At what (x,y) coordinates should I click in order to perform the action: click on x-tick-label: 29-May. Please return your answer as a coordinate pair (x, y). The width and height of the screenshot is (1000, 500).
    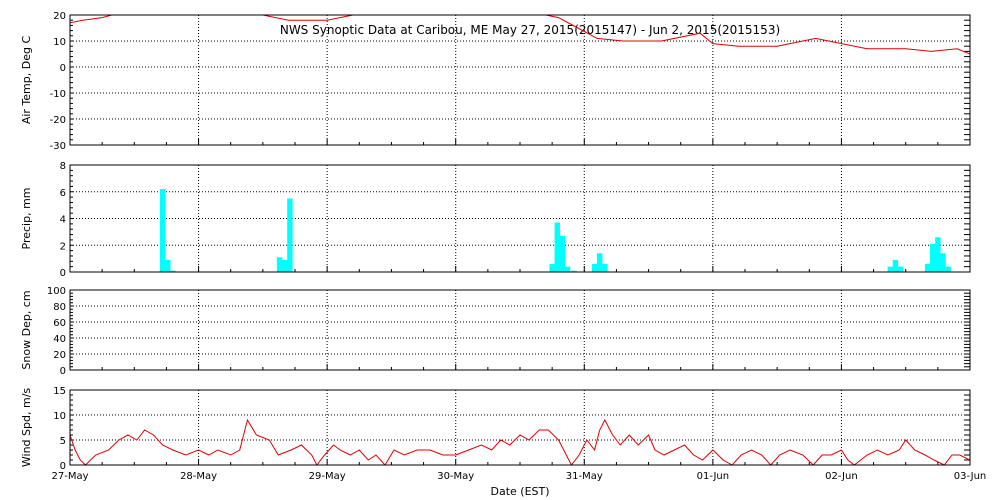
    Looking at the image, I should click on (327, 476).